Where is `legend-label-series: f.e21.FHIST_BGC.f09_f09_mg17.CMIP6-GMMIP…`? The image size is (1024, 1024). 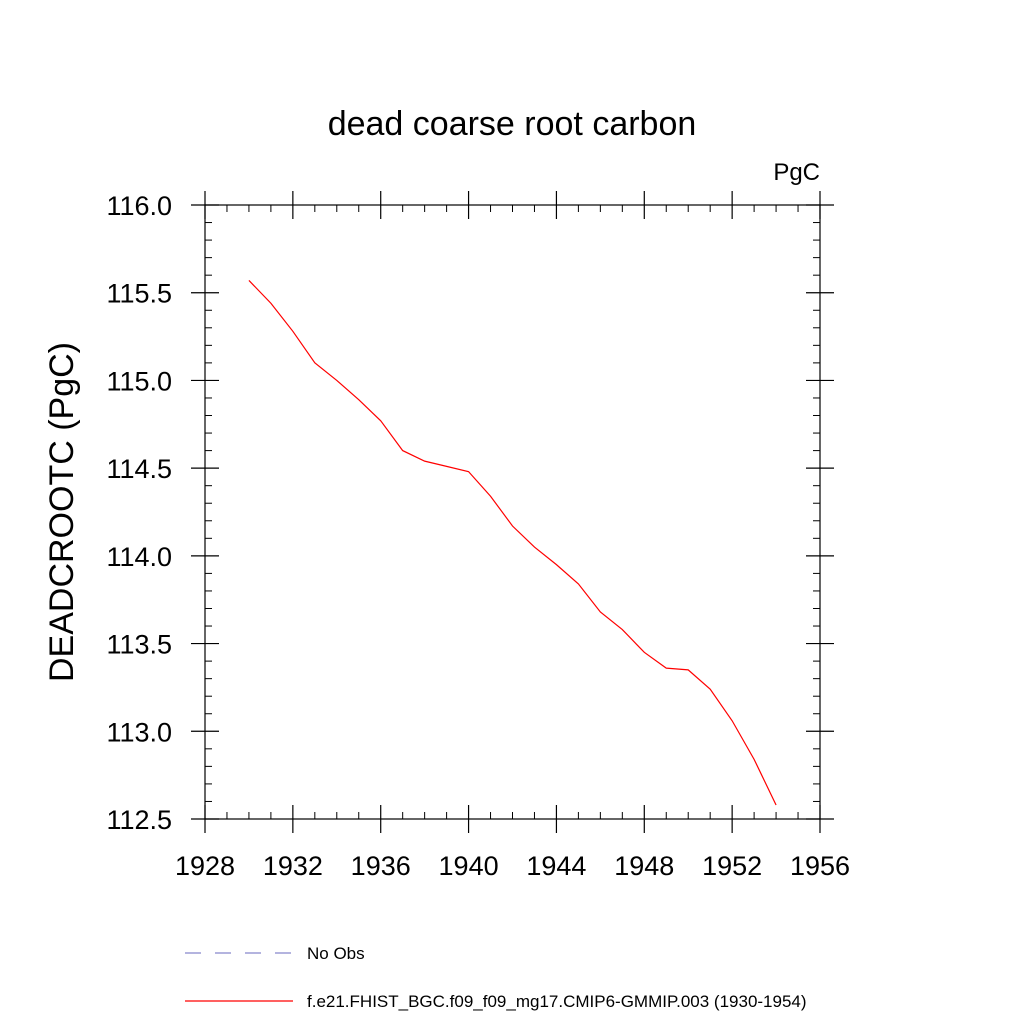
legend-label-series: f.e21.FHIST_BGC.f09_f09_mg17.CMIP6-GMMIP… is located at coordinates (557, 1001).